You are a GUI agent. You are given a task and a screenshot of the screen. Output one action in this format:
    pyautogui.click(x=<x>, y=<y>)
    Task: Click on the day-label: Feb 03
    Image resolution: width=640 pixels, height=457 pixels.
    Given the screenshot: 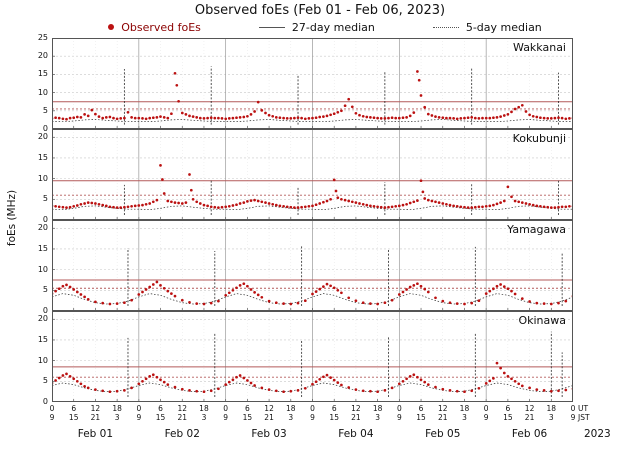 What is the action you would take?
    pyautogui.click(x=269, y=434)
    